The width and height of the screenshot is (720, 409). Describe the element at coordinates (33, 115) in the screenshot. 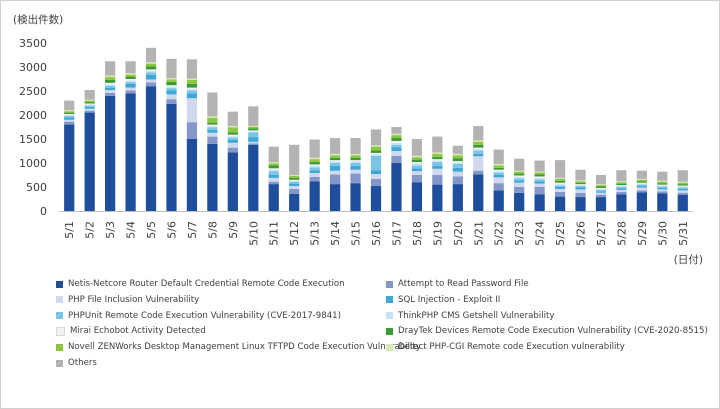

I see `y-tick-label: 2000` at that location.